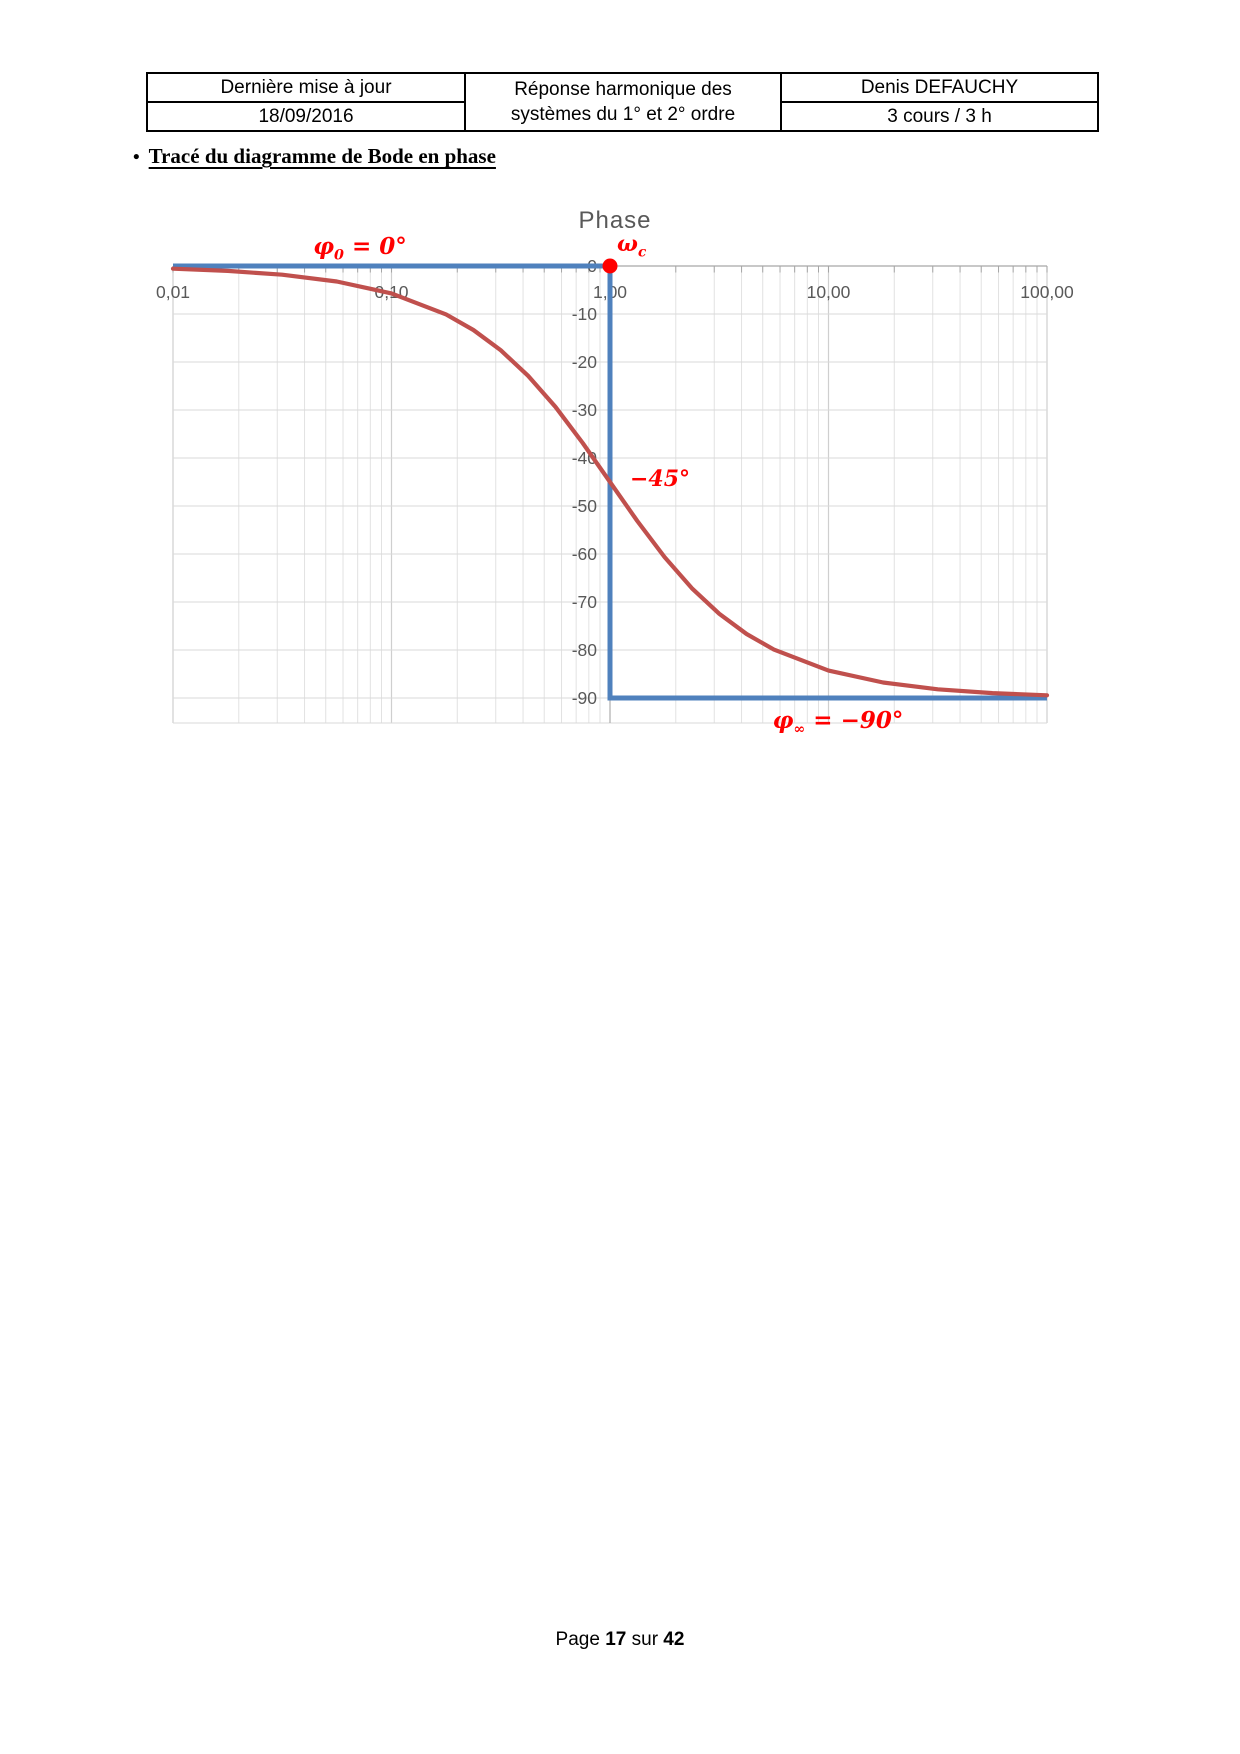  I want to click on footer-prefix: Page, so click(580, 1639).